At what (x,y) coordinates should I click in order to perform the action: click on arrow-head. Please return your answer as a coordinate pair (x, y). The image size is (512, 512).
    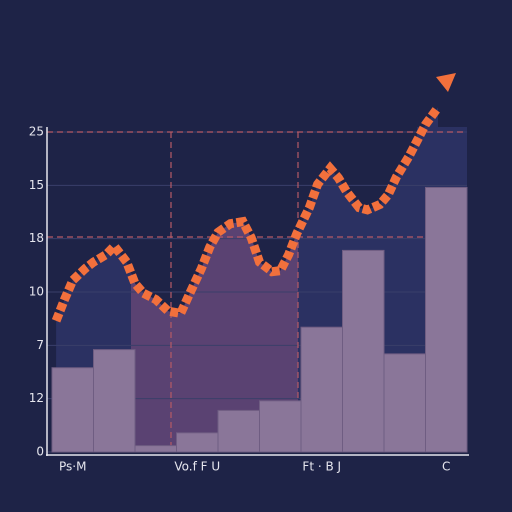
    Looking at the image, I should click on (446, 82).